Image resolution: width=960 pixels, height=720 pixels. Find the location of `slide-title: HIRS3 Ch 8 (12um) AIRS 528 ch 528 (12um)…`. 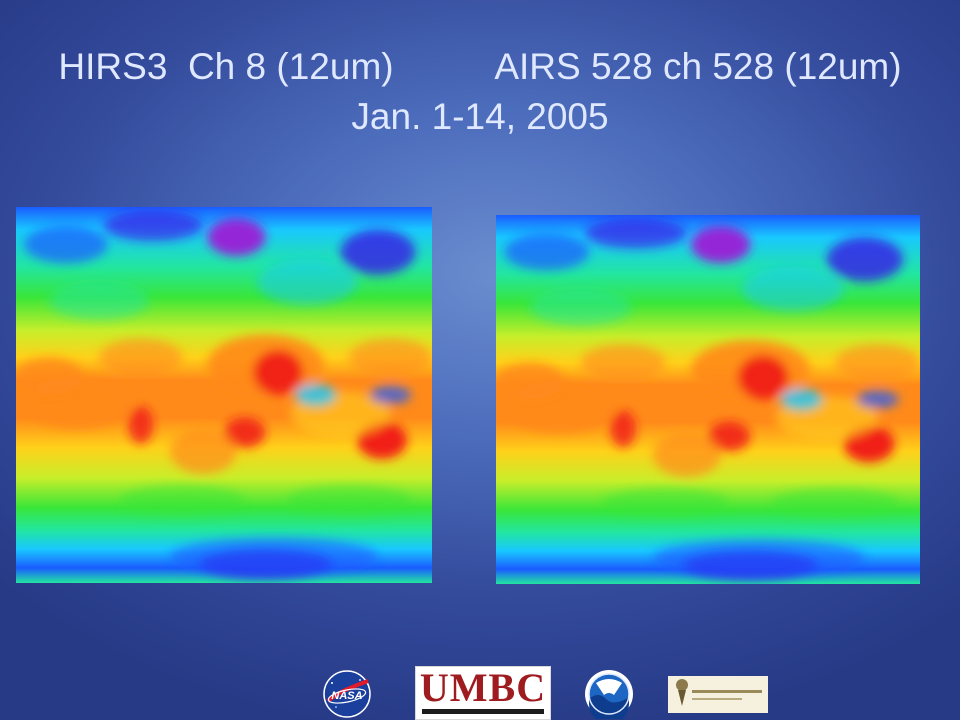

slide-title: HIRS3 Ch 8 (12um) AIRS 528 ch 528 (12um)… is located at coordinates (480, 92).